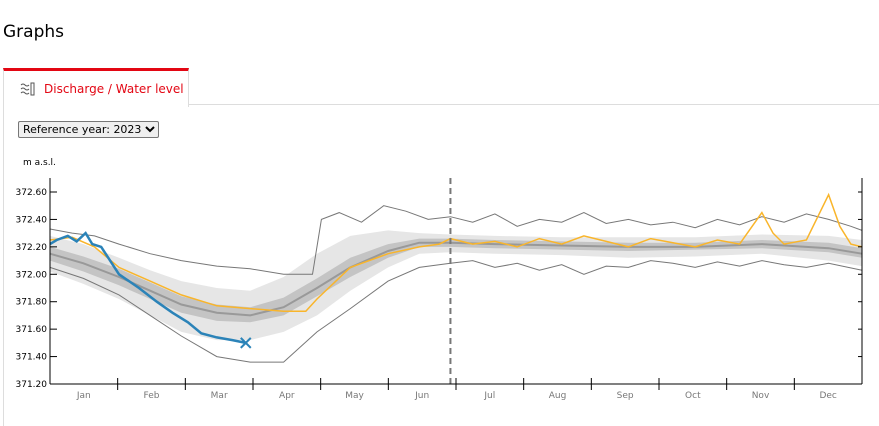 The height and width of the screenshot is (426, 879). I want to click on x-tick-label: May, so click(354, 396).